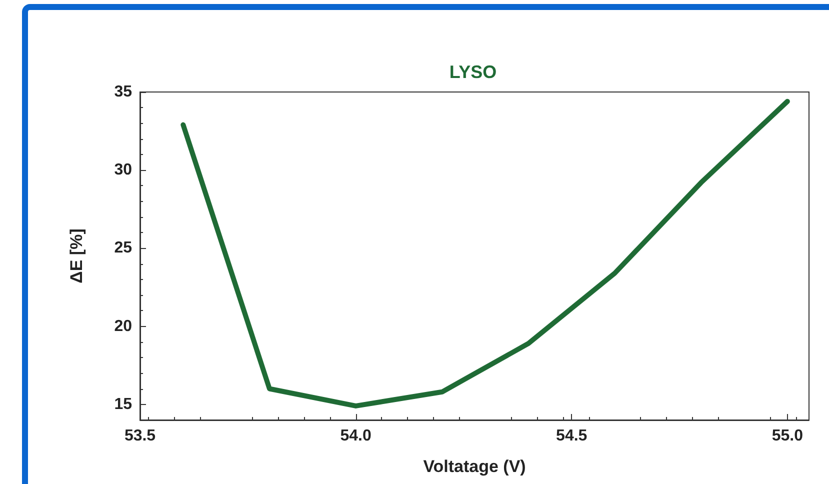 The height and width of the screenshot is (484, 829). What do you see at coordinates (123, 92) in the screenshot?
I see `y-tick-label: 35` at bounding box center [123, 92].